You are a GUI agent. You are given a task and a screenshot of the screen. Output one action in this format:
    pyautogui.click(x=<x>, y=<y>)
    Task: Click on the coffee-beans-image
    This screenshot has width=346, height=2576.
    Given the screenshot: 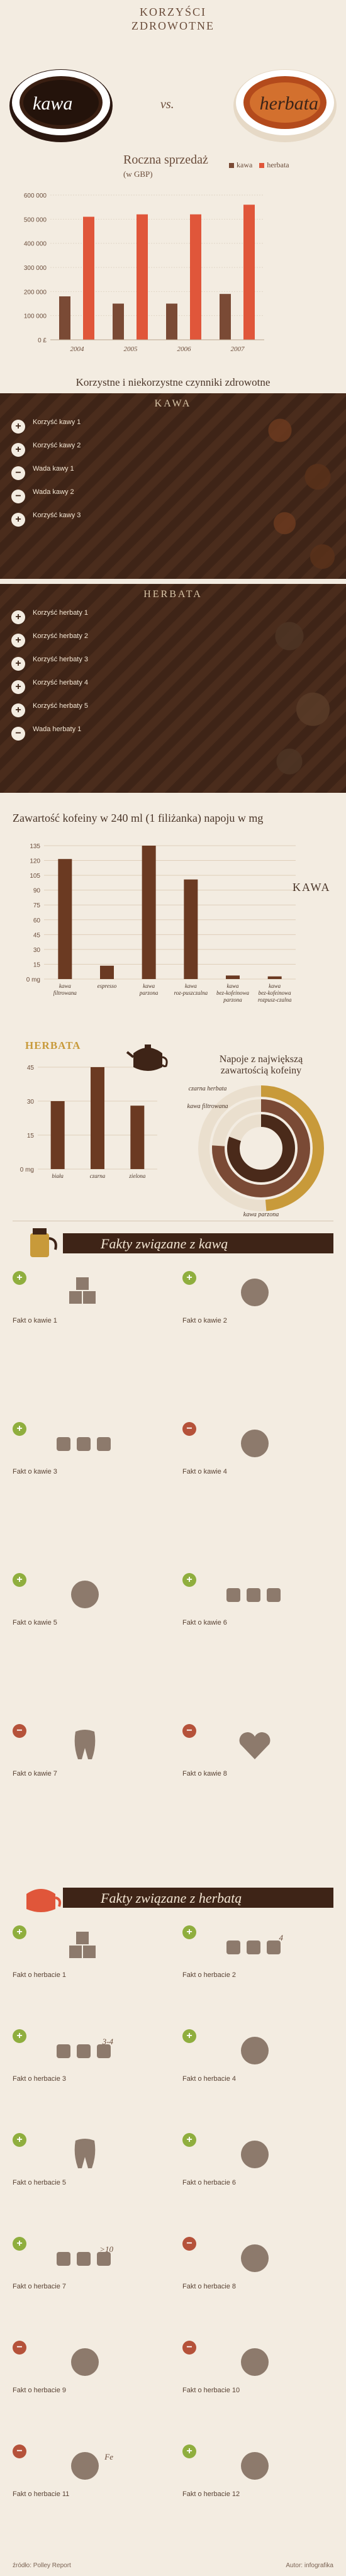 What is the action you would take?
    pyautogui.click(x=299, y=486)
    